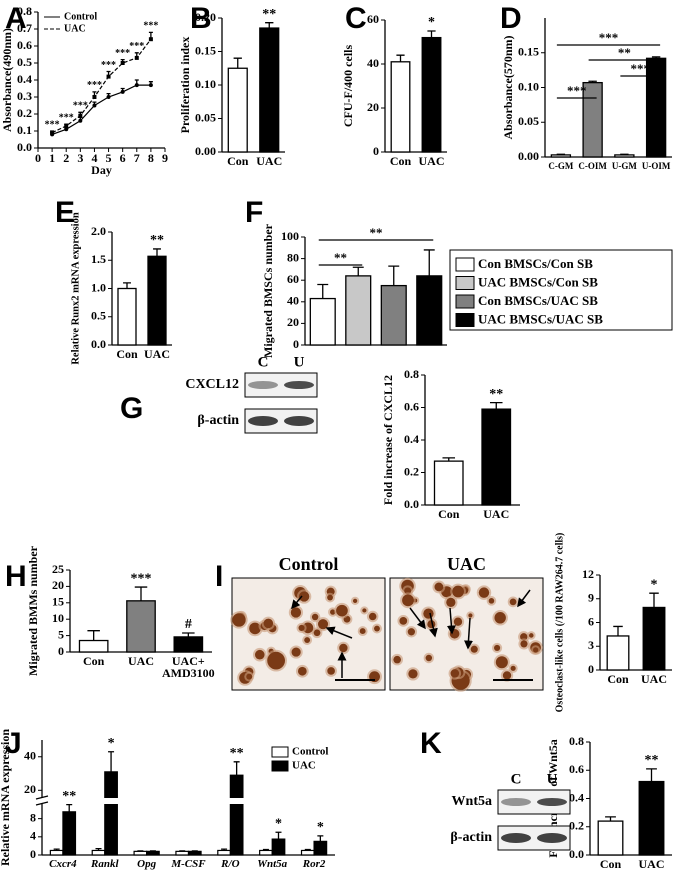  I want to click on y-tick-label: 15, so click(58, 602).